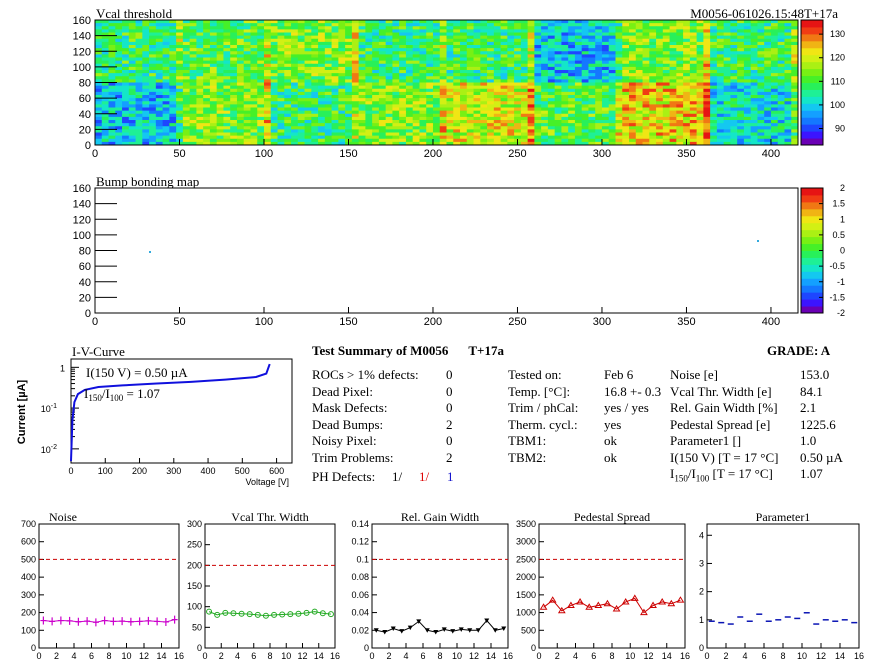 This screenshot has width=896, height=672. I want to click on mini-series-line, so click(269, 614).